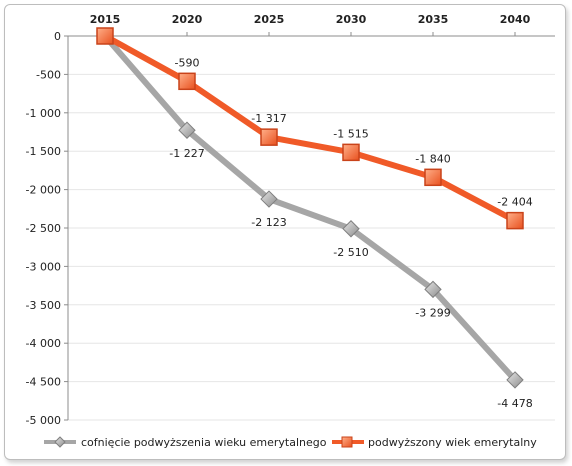  What do you see at coordinates (187, 19) in the screenshot?
I see `x-tick-label: 2020` at bounding box center [187, 19].